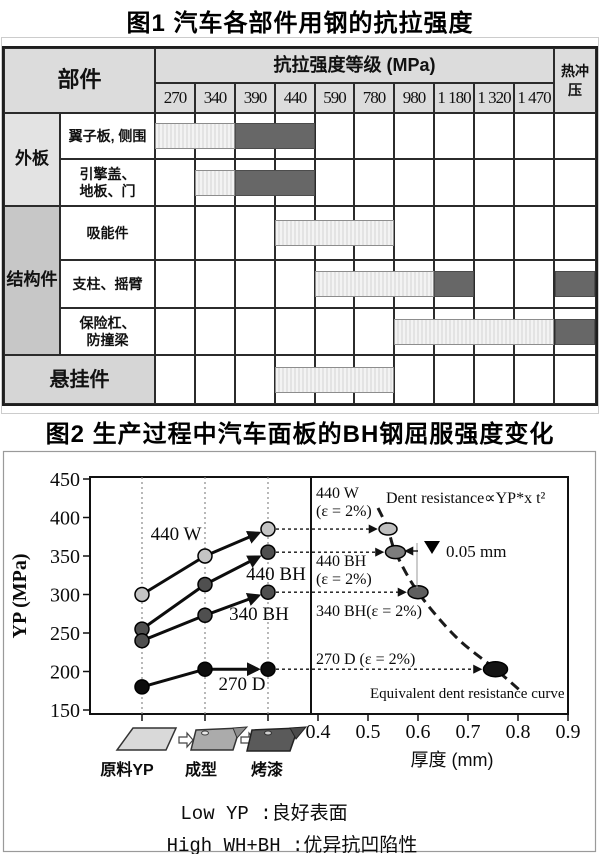 This screenshot has width=600, height=854. I want to click on formed-panel-curl, so click(240, 732).